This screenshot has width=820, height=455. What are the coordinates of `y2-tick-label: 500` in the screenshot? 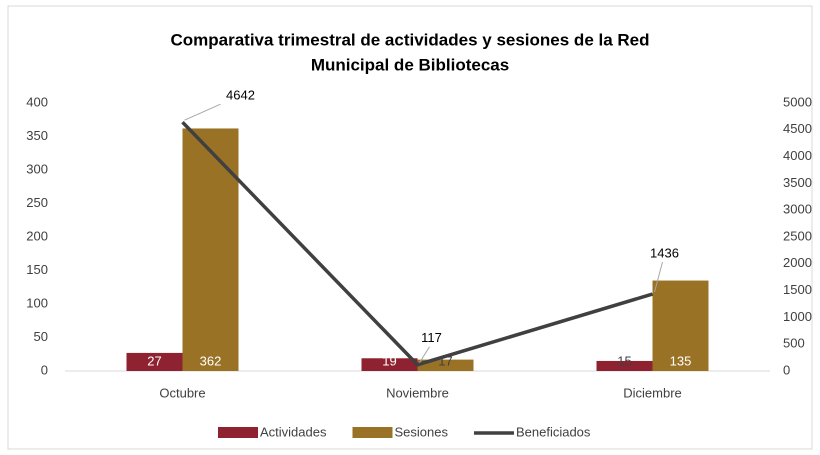 It's located at (794, 343).